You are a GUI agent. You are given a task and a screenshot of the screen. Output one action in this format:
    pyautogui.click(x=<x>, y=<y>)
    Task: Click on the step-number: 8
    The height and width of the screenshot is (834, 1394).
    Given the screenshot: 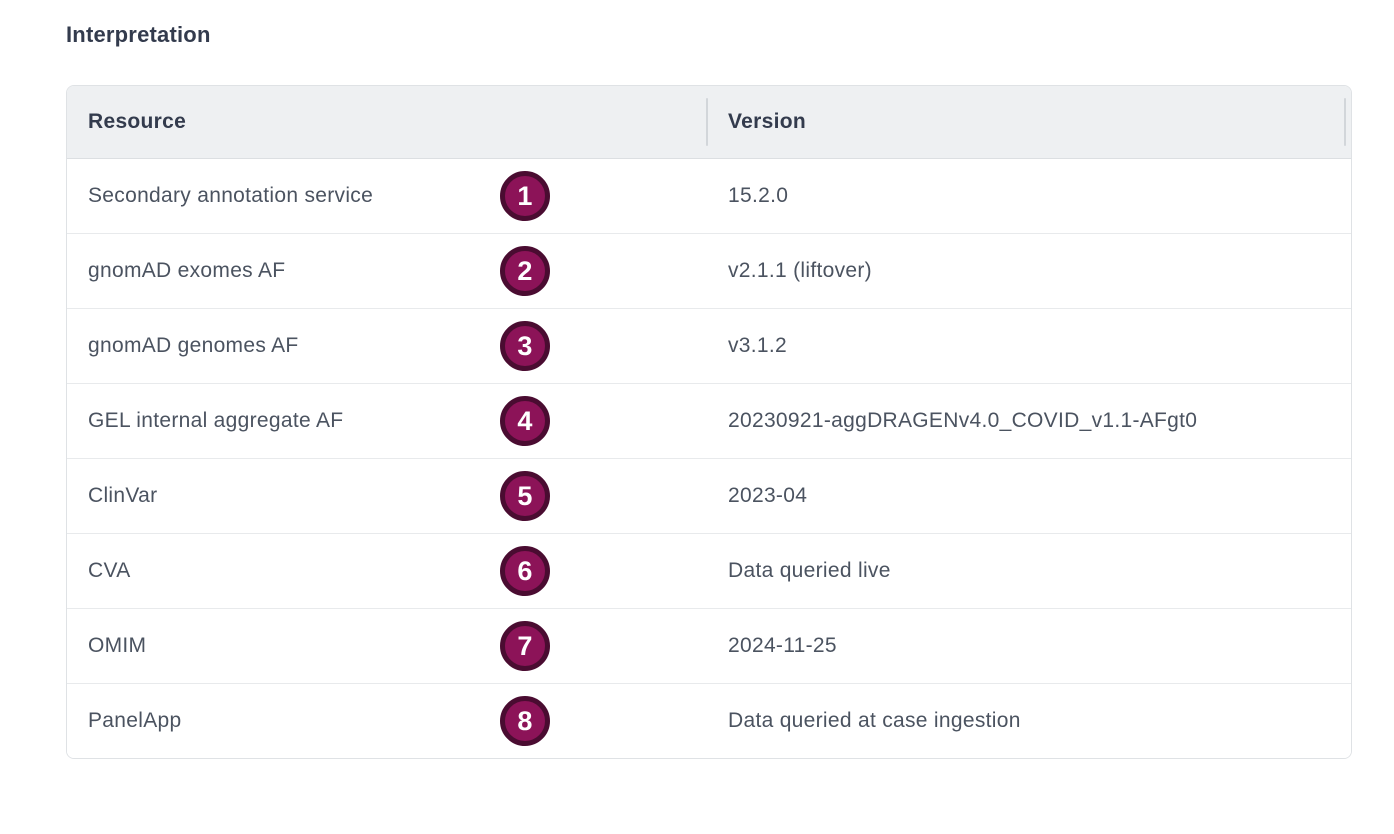 What is the action you would take?
    pyautogui.click(x=525, y=720)
    